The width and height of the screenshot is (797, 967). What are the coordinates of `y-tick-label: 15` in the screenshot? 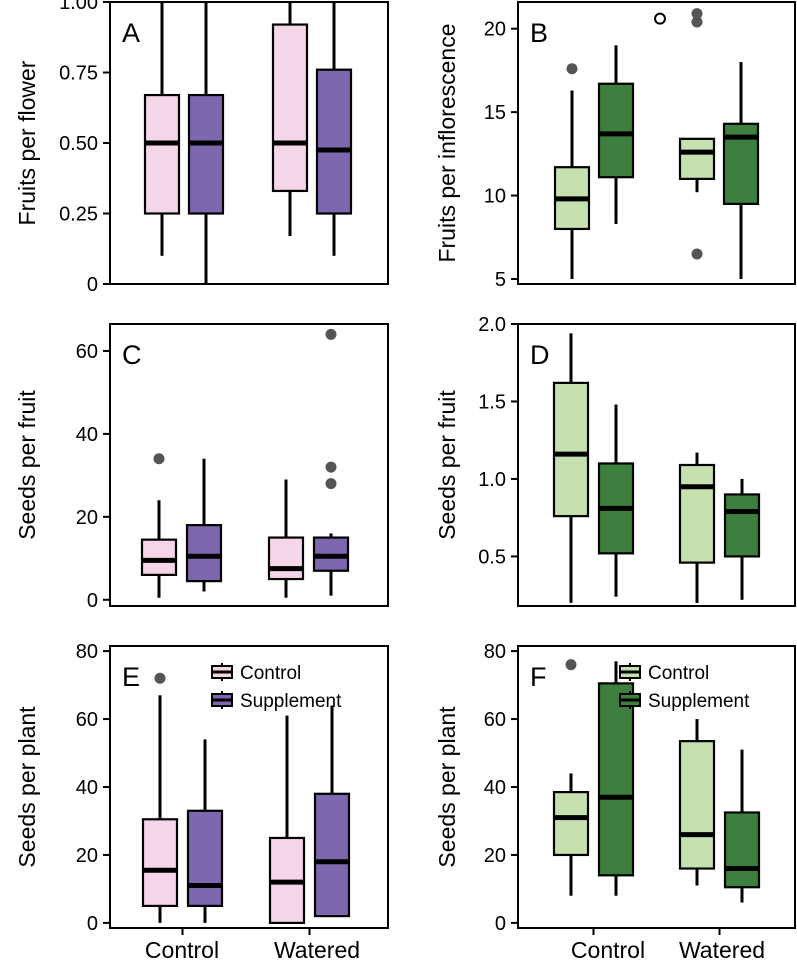 It's located at (495, 113).